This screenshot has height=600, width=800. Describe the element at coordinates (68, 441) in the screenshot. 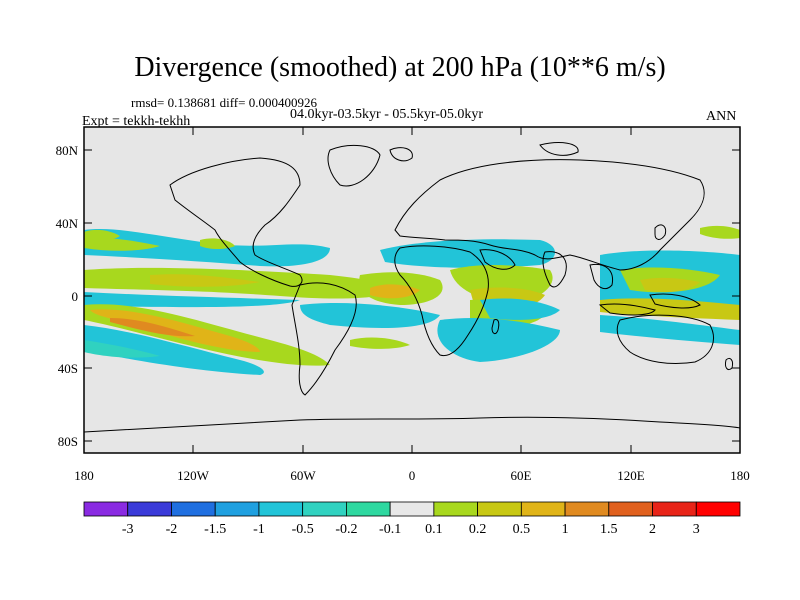

I see `lat-label-80s: 80S` at that location.